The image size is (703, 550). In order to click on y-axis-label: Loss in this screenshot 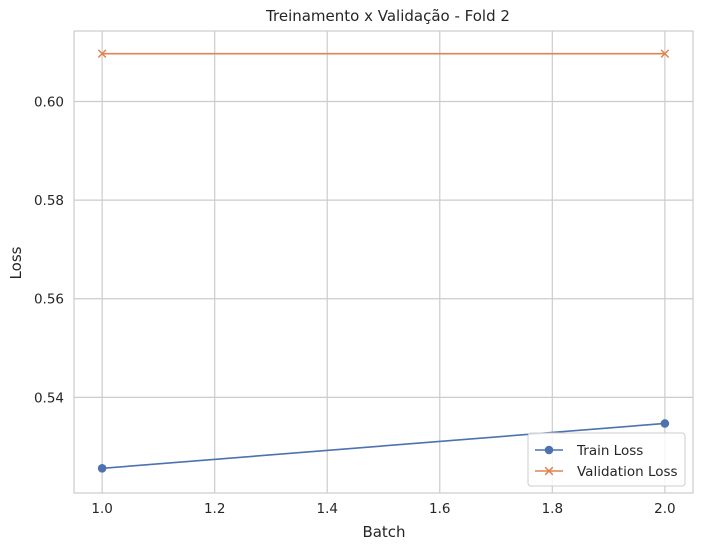, I will do `click(16, 262)`.